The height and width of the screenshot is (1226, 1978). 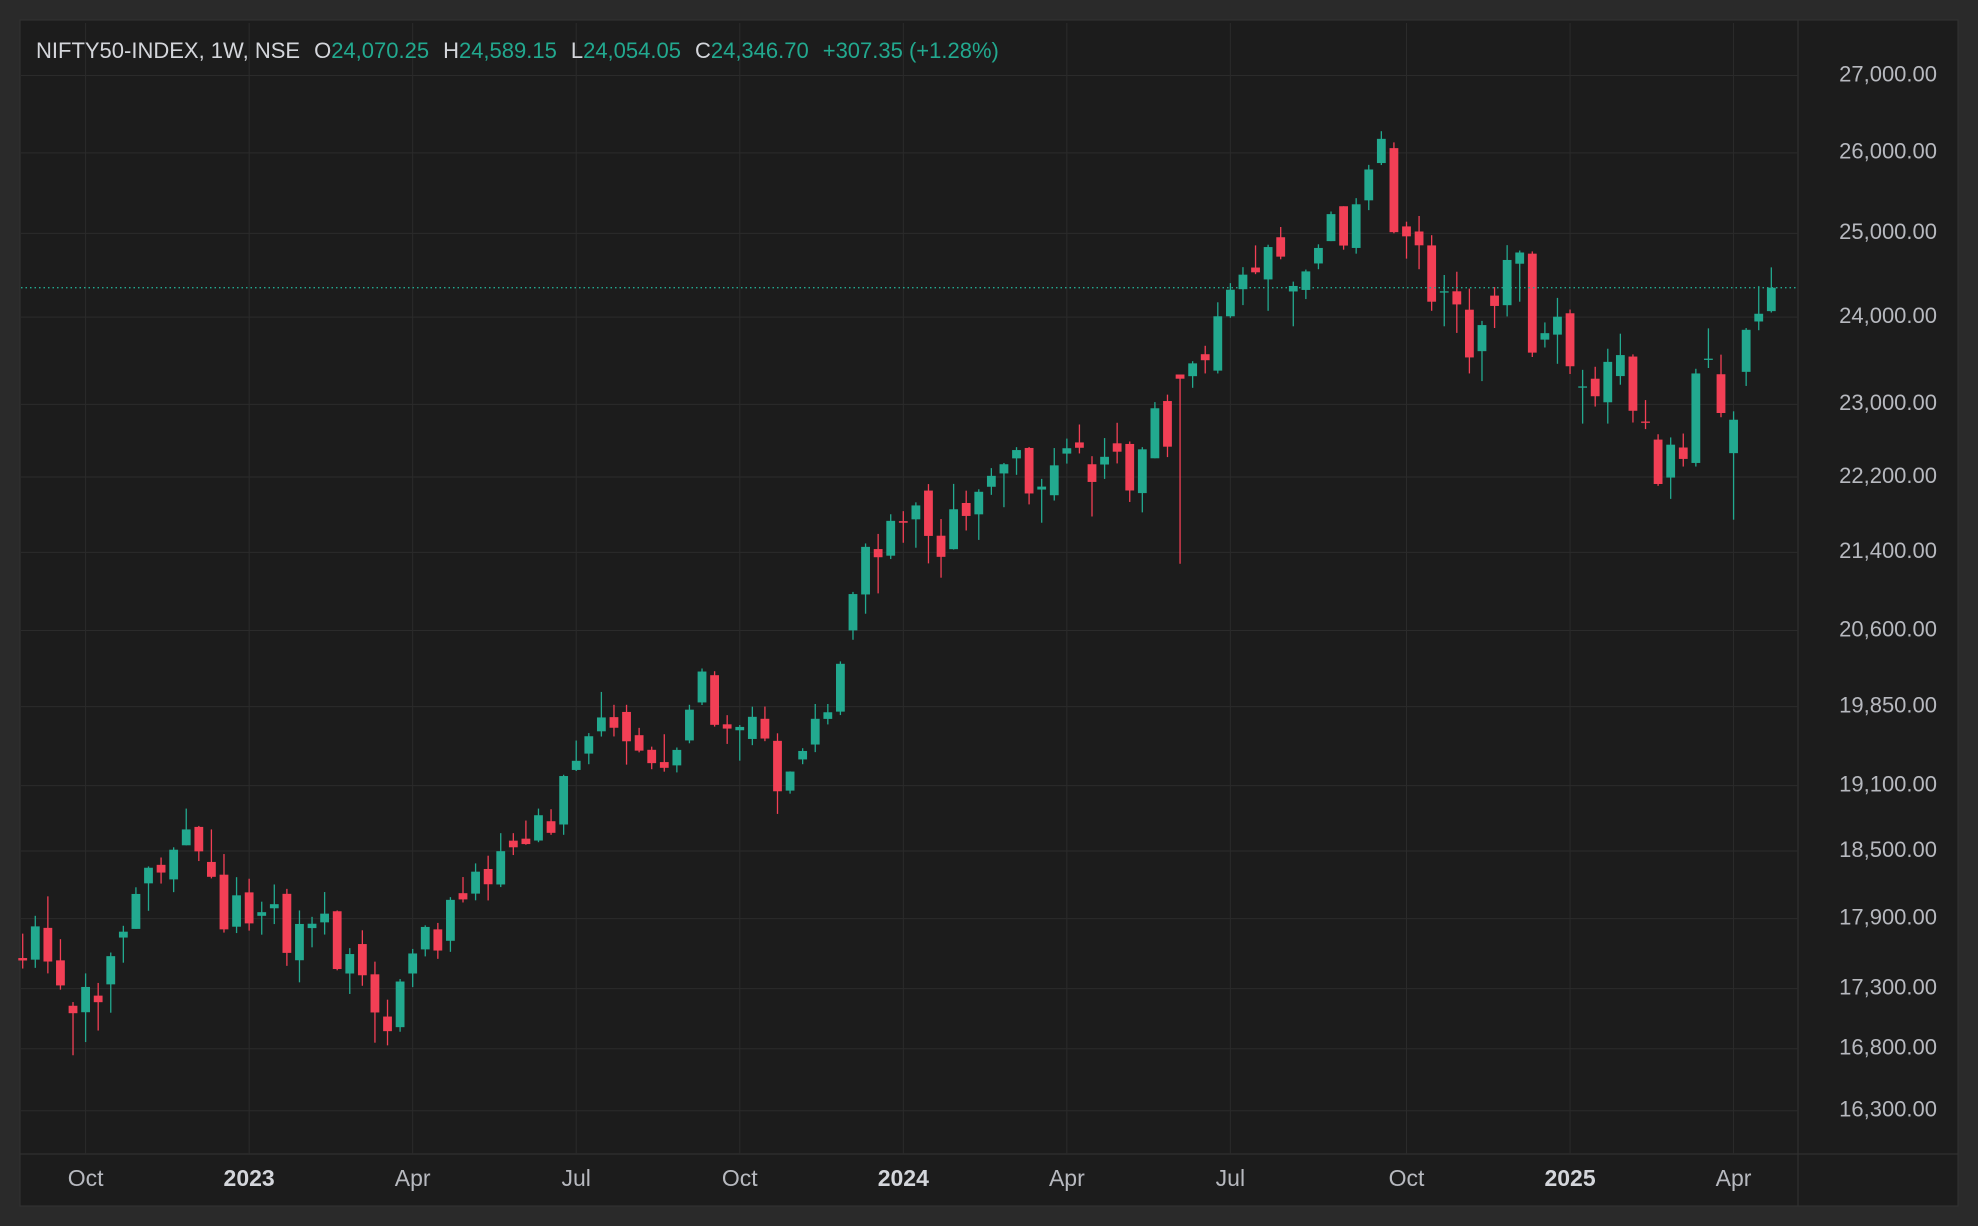 I want to click on y-tick-label: 21,400.00, so click(x=1888, y=550).